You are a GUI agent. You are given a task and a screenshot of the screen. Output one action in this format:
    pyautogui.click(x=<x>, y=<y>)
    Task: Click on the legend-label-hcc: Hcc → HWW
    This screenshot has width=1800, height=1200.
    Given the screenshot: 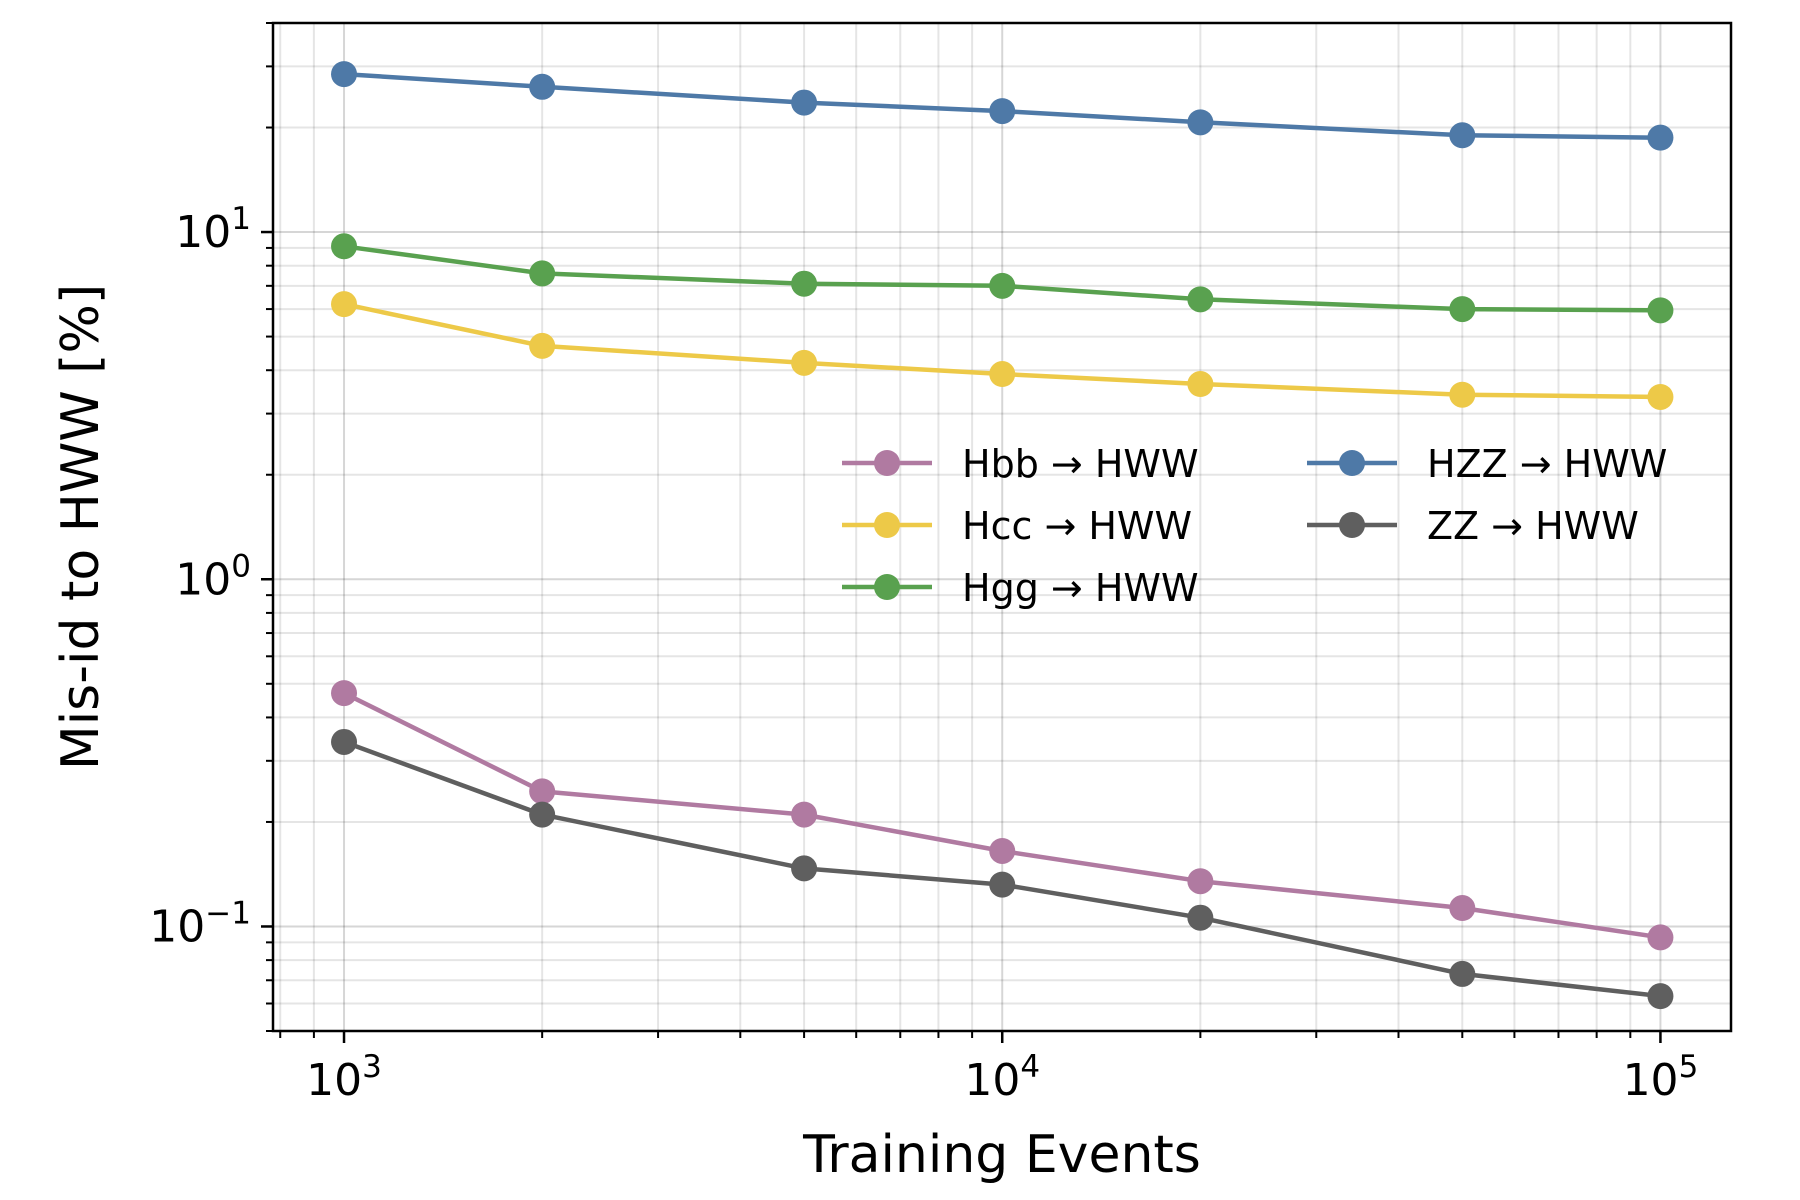 What is the action you would take?
    pyautogui.click(x=1077, y=526)
    